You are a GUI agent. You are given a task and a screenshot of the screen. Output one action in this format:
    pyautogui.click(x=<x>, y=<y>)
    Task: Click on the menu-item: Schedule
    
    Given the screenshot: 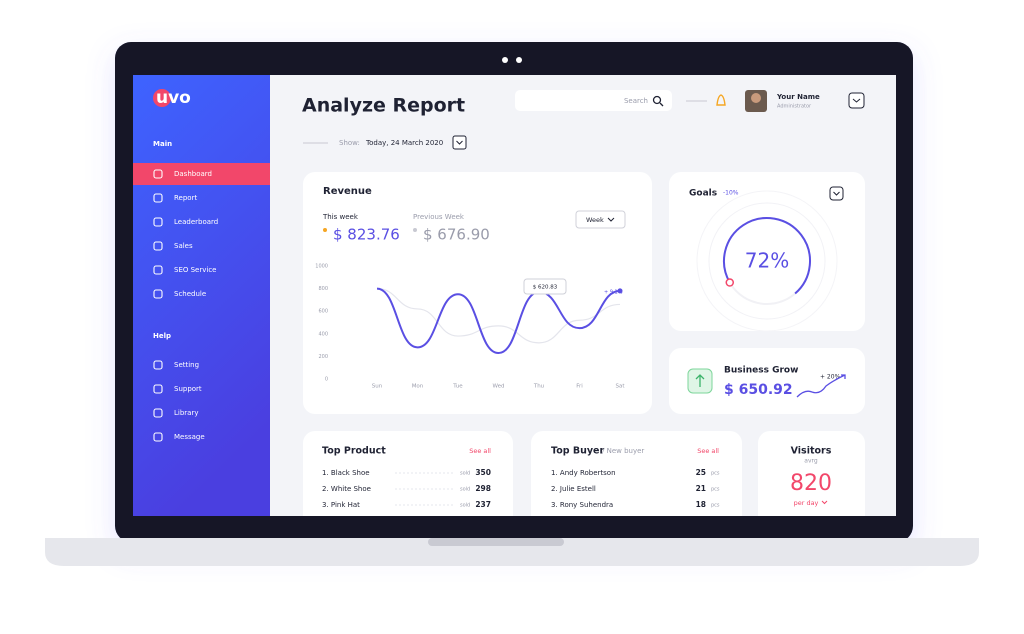 What is the action you would take?
    pyautogui.click(x=190, y=294)
    